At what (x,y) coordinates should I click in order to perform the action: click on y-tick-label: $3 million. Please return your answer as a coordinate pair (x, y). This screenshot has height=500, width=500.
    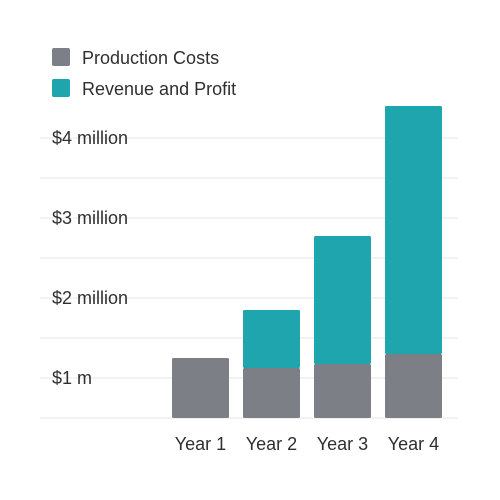
    Looking at the image, I should click on (90, 218).